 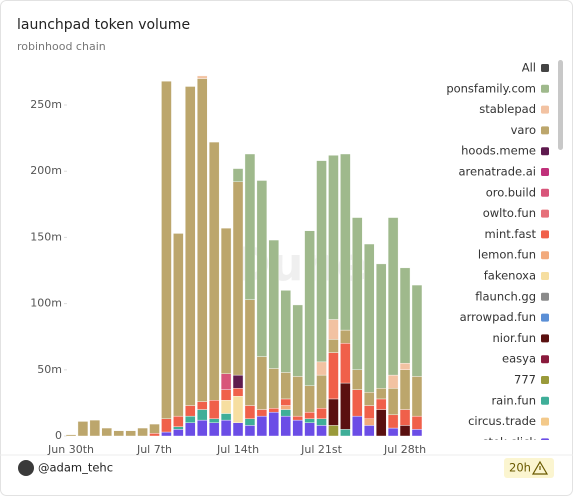 What do you see at coordinates (520, 468) in the screenshot?
I see `footer-age: 20h` at bounding box center [520, 468].